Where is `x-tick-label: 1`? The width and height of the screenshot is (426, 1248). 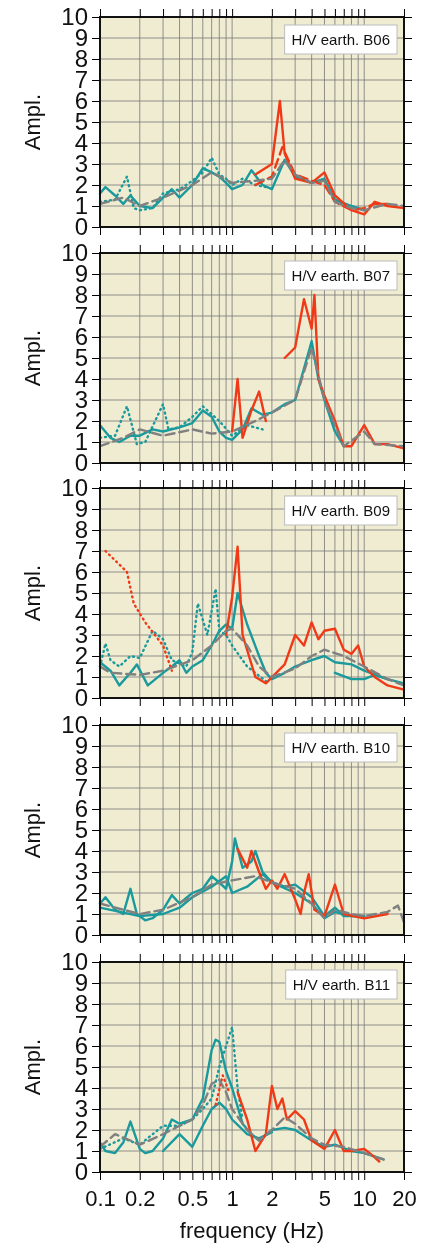
x-tick-label: 1 is located at coordinates (232, 1198).